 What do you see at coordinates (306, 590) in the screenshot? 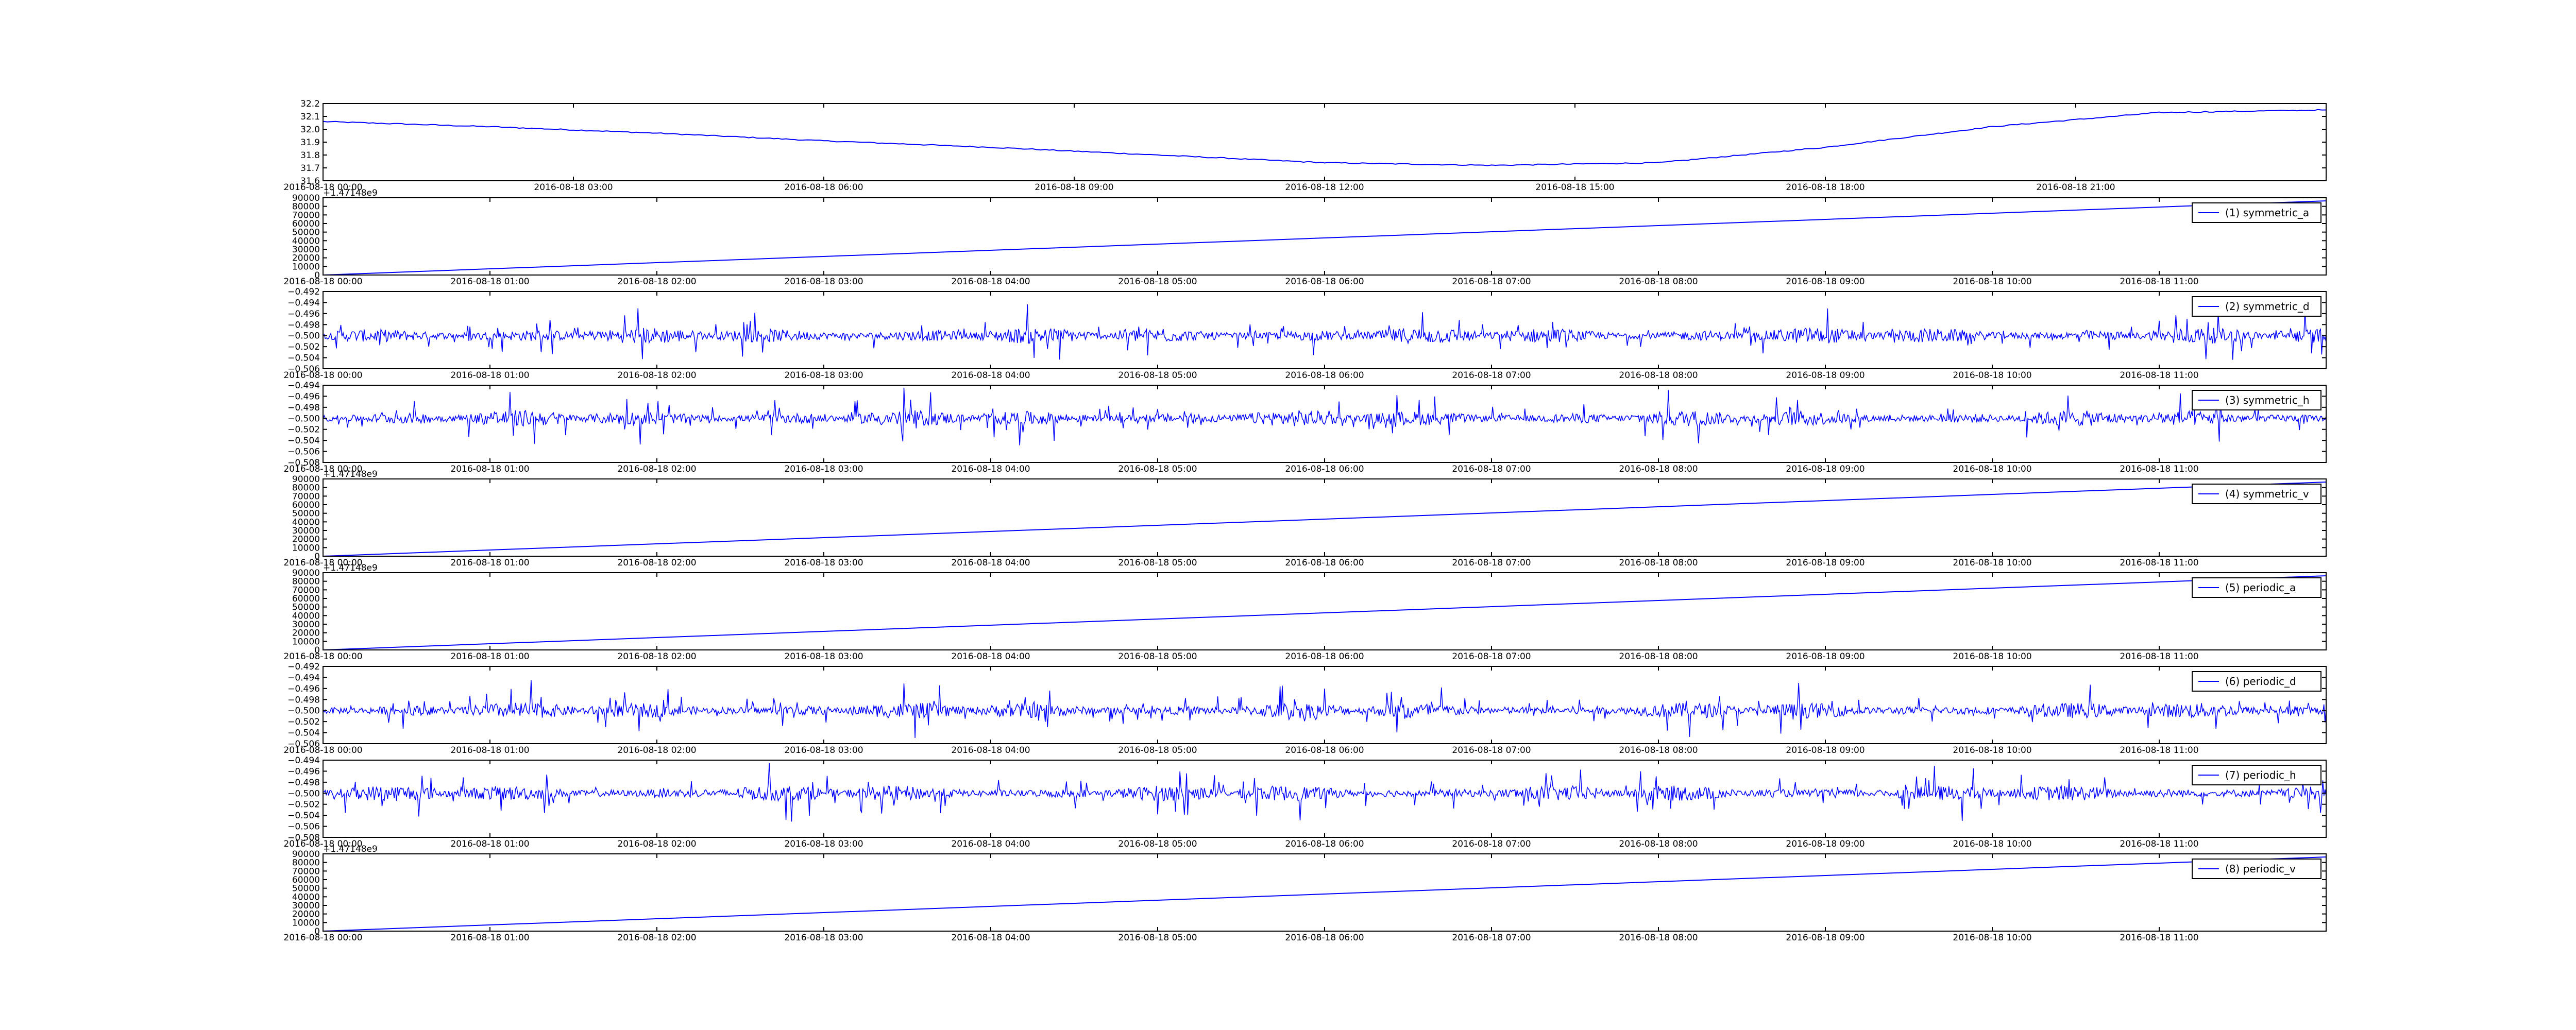
I see `y-tick-label: 70000` at bounding box center [306, 590].